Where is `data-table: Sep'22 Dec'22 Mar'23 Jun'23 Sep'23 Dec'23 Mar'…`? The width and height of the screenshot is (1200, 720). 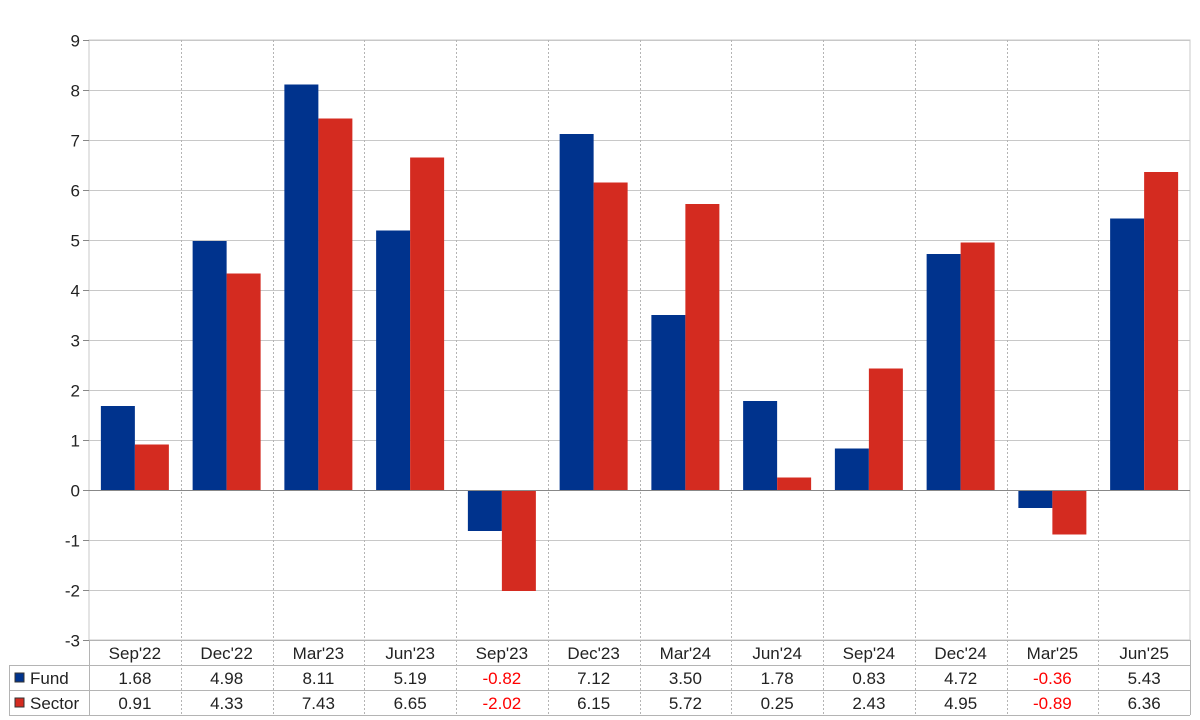
data-table: Sep'22 Dec'22 Mar'23 Jun'23 Sep'23 Dec'23 Mar'… is located at coordinates (600, 678).